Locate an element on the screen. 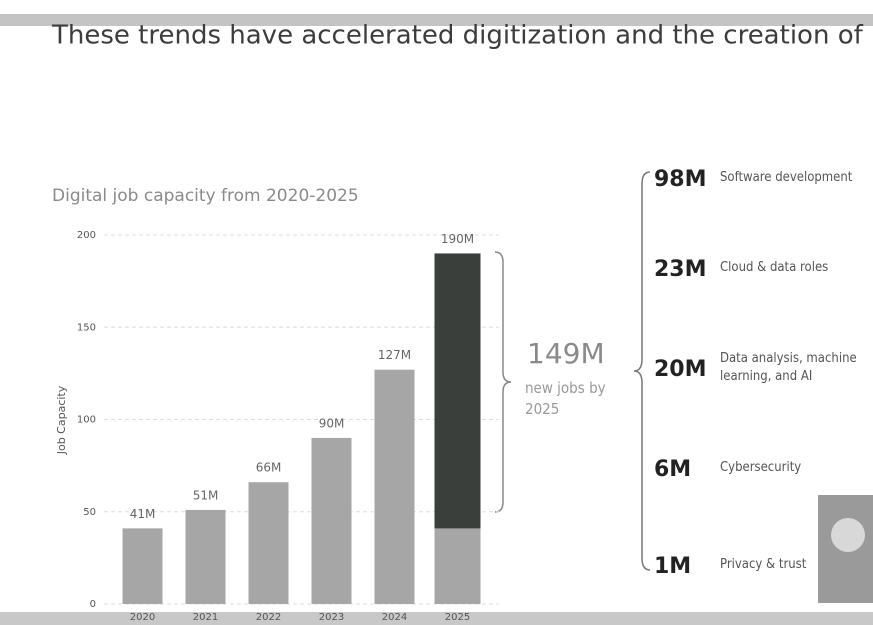  top-bar is located at coordinates (436, 20).